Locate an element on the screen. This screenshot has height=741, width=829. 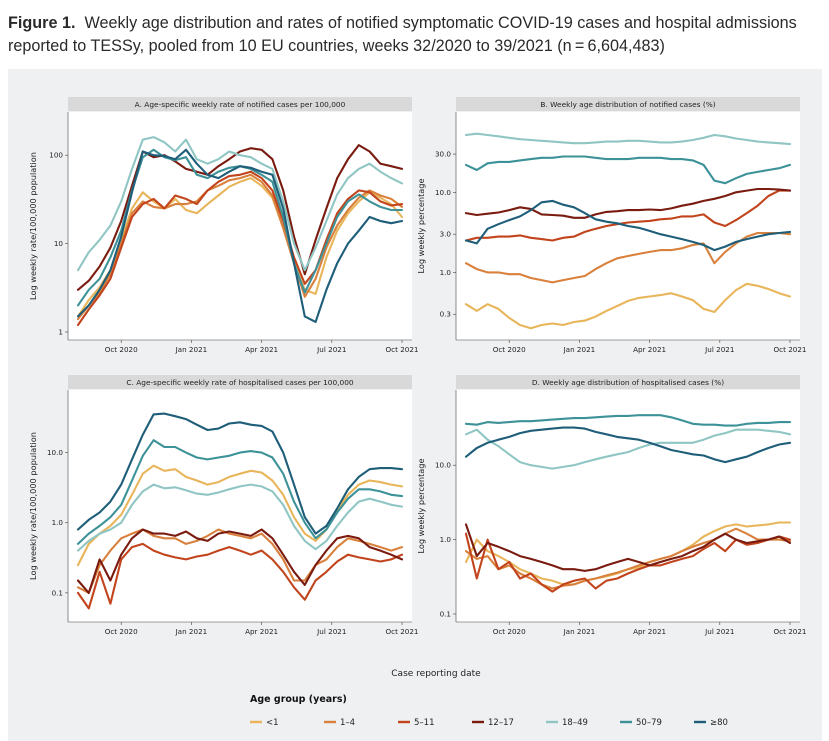
x-axis-label: Case reporting date is located at coordinates (436, 674).